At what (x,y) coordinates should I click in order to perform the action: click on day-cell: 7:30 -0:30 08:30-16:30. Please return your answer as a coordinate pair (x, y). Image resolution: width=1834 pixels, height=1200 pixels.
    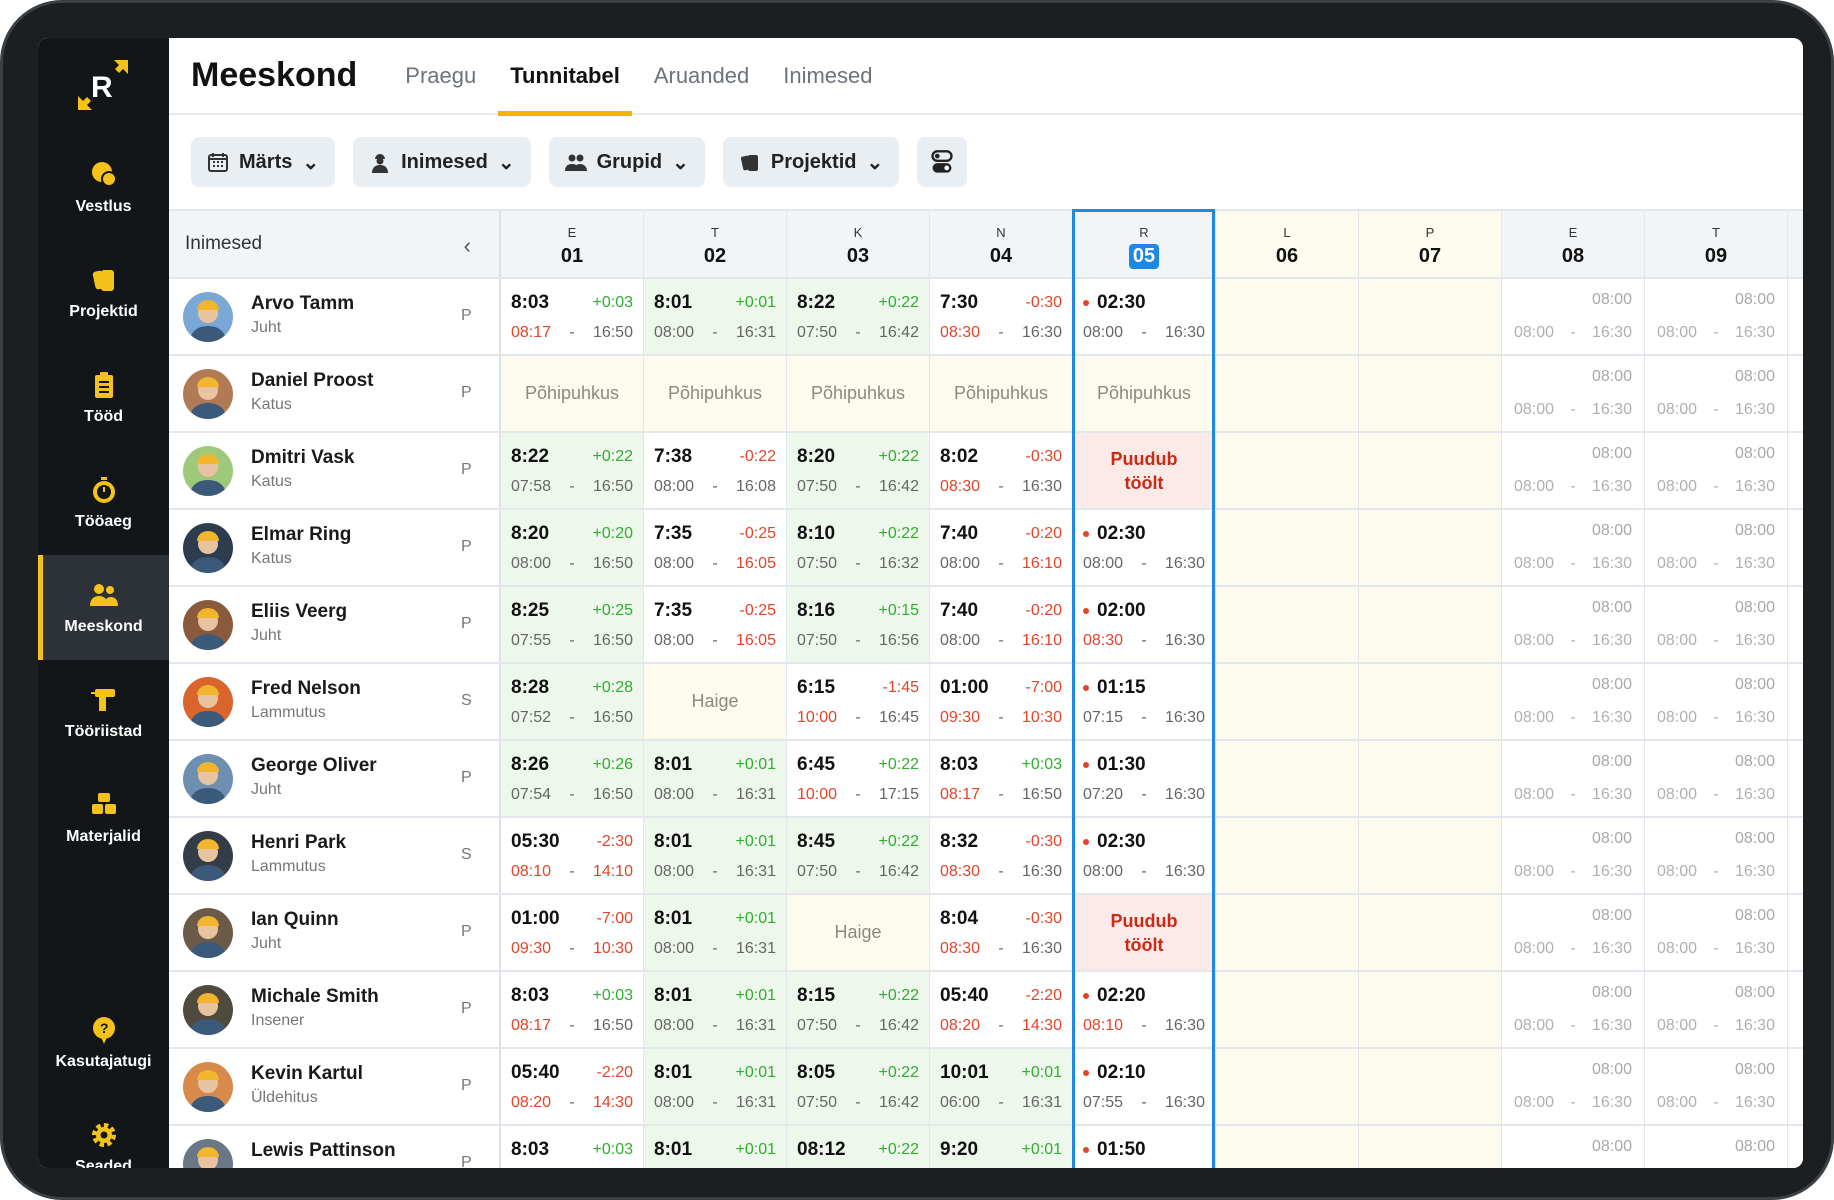
    Looking at the image, I should click on (1001, 316).